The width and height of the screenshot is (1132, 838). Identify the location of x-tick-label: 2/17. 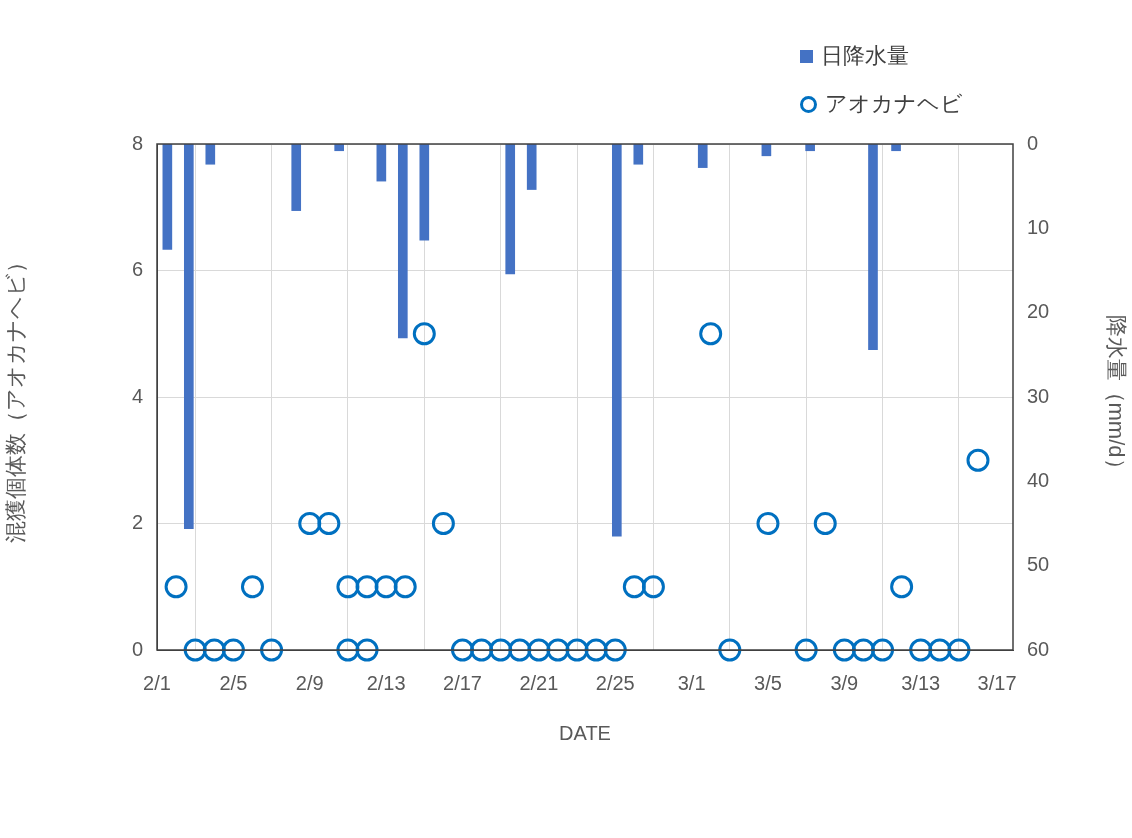
(462, 682).